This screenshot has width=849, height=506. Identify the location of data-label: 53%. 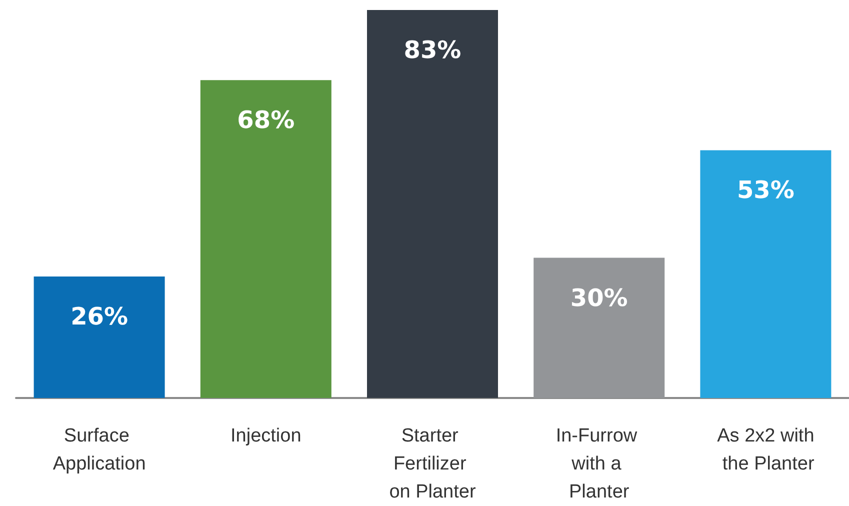
(765, 190).